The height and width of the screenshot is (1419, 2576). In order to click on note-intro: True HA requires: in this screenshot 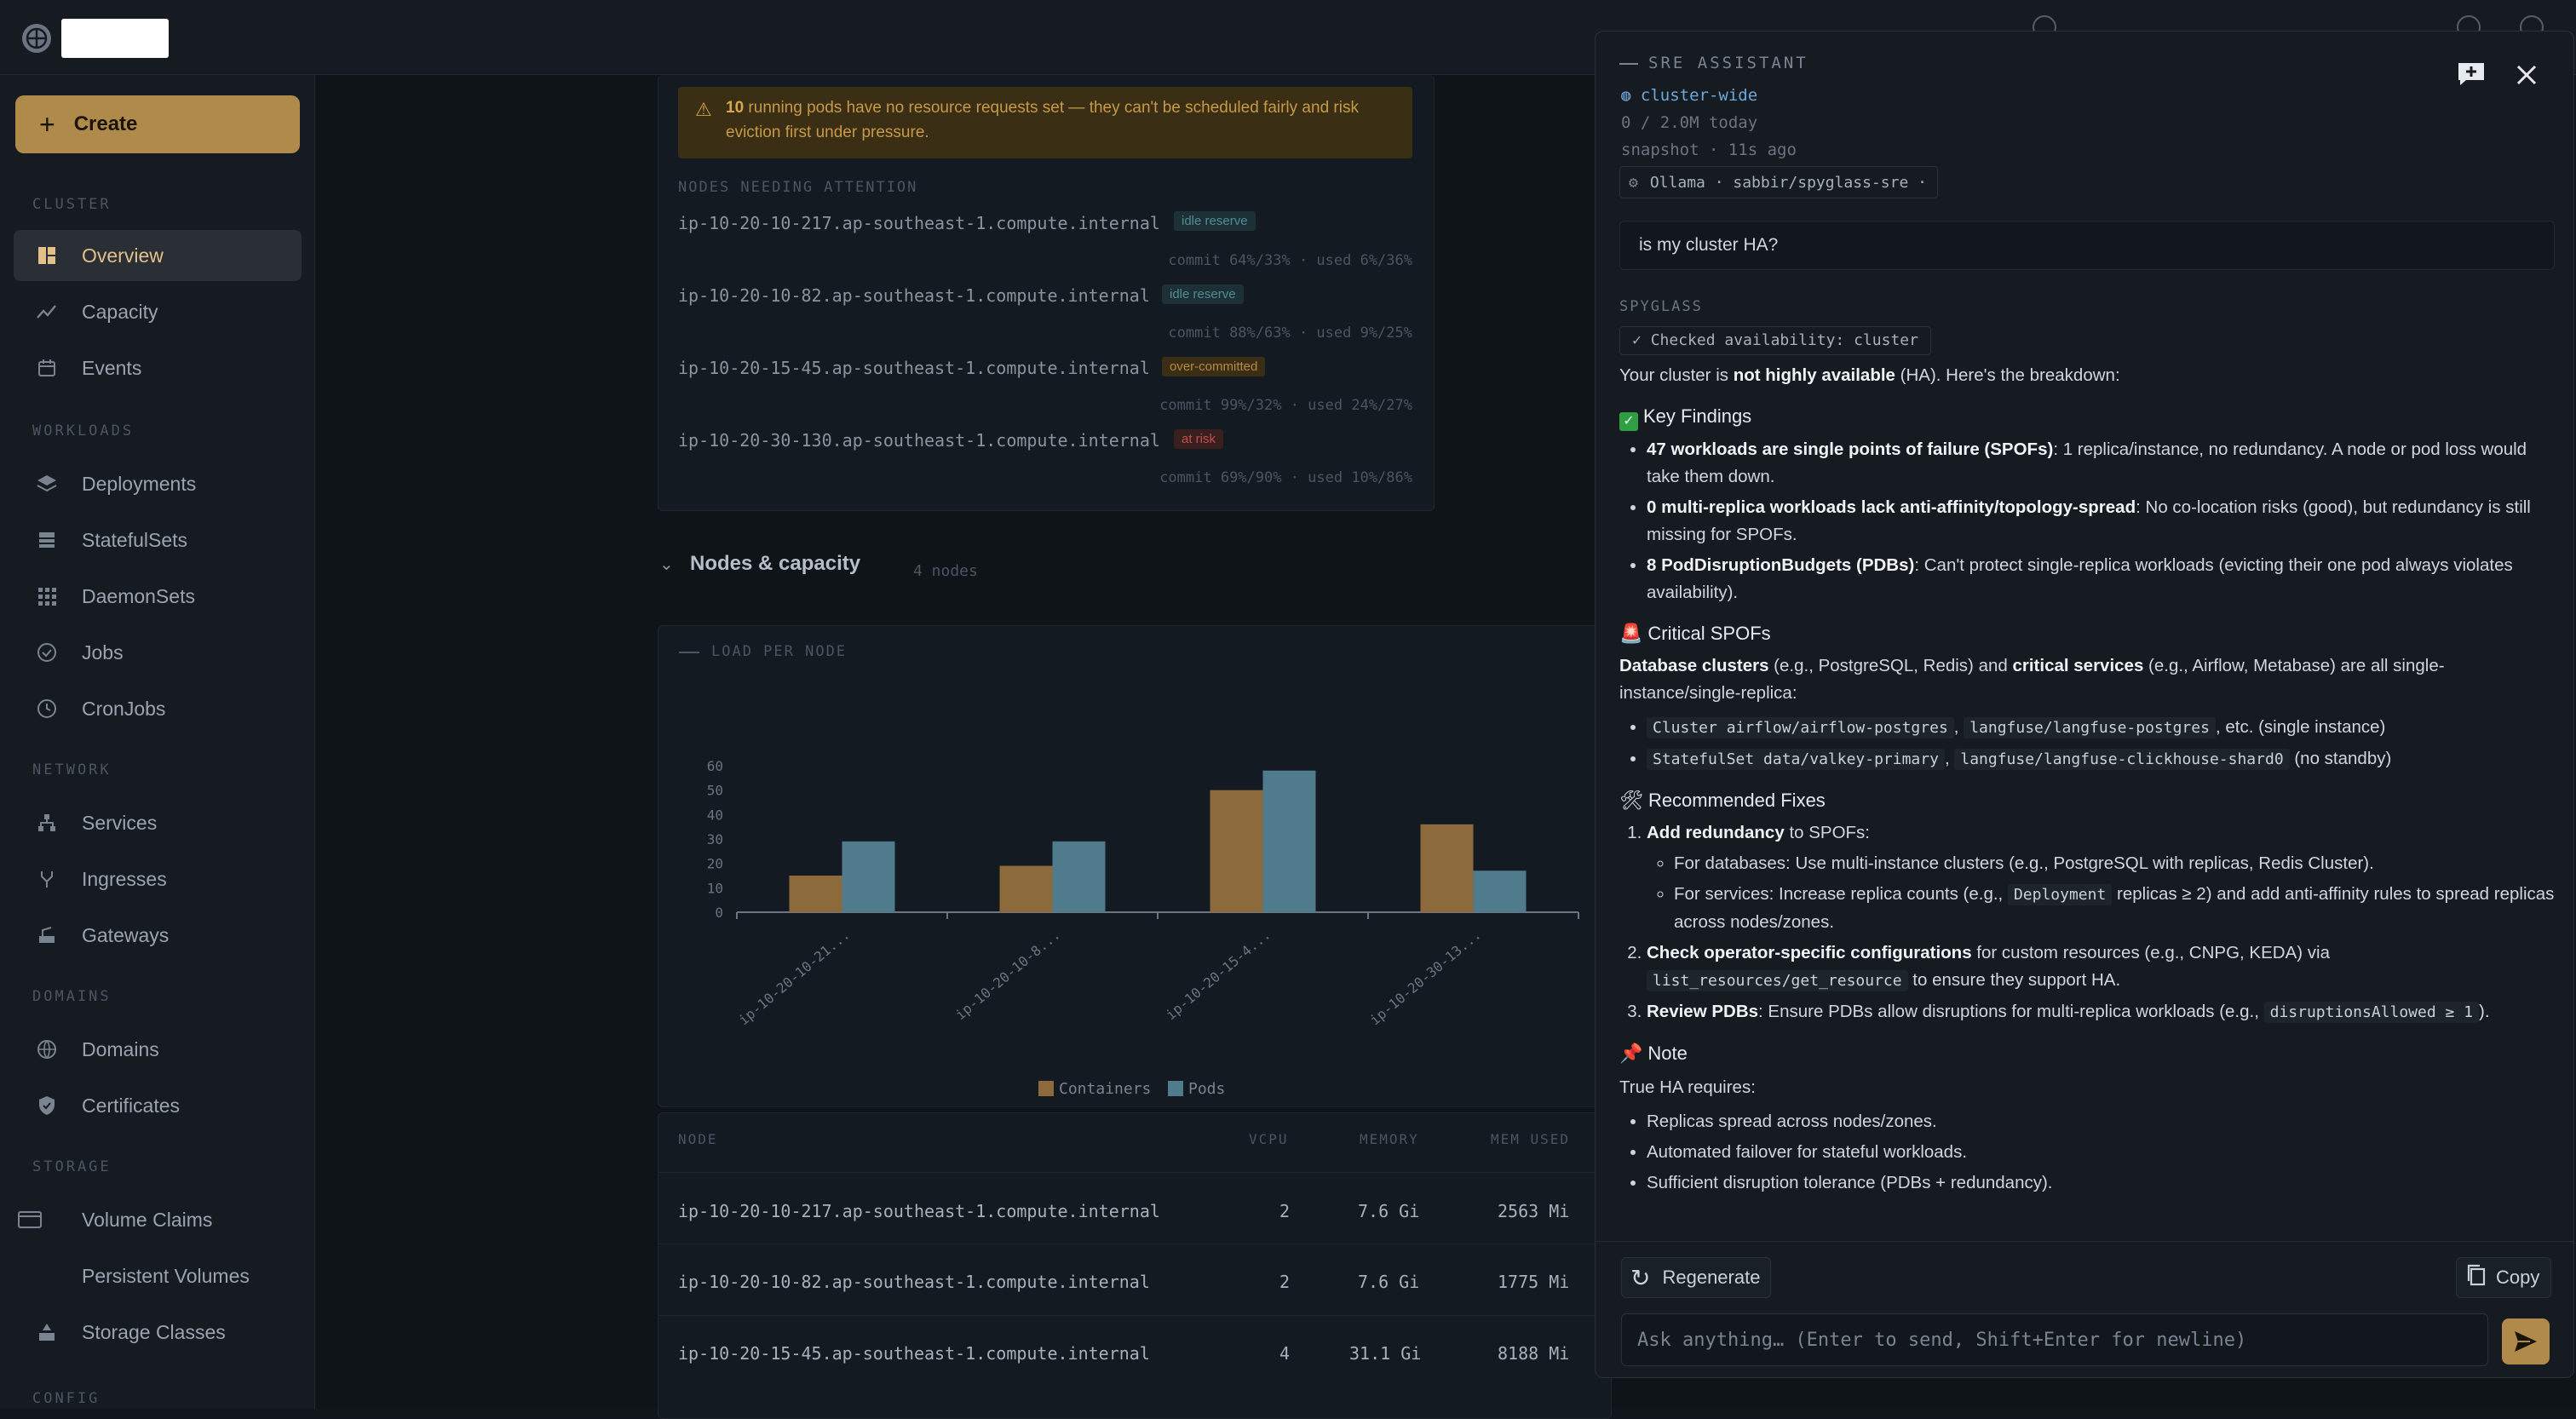, I will do `click(1688, 1087)`.